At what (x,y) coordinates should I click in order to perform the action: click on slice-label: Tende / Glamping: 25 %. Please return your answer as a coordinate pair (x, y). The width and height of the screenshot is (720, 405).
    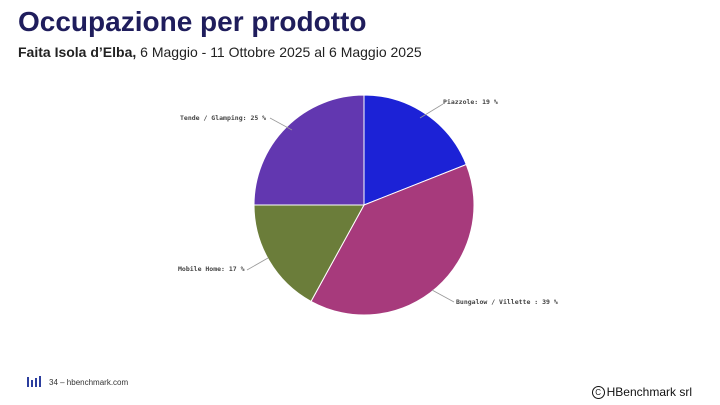
    Looking at the image, I should click on (223, 118).